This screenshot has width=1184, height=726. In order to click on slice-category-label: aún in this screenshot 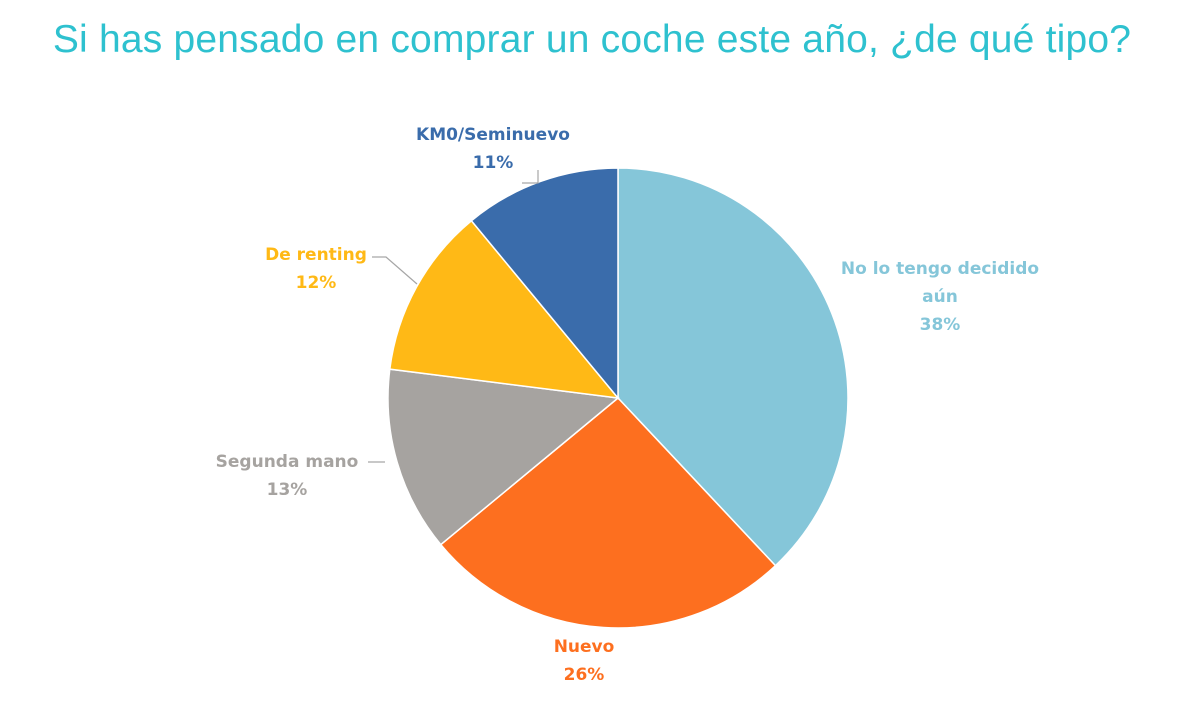, I will do `click(940, 297)`.